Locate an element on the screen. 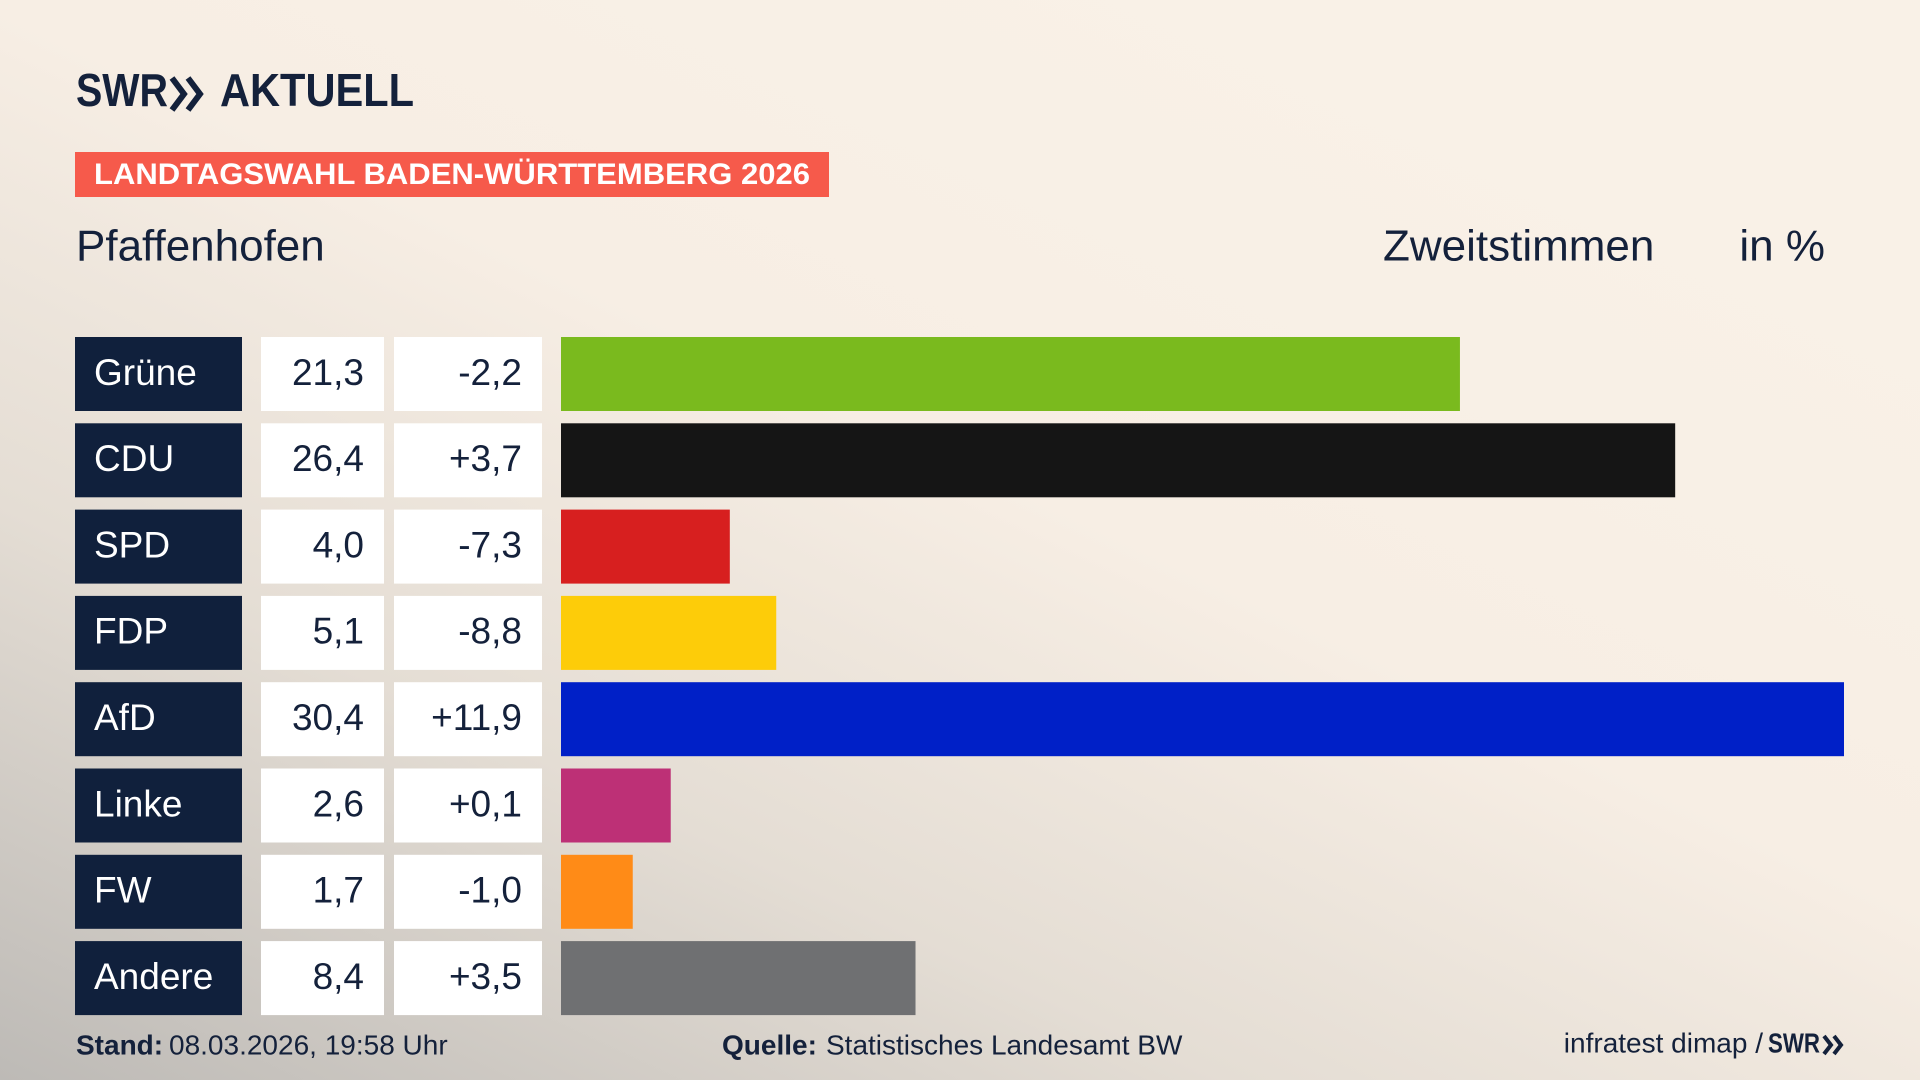 The height and width of the screenshot is (1080, 1920). value-label: 26,4 is located at coordinates (328, 458).